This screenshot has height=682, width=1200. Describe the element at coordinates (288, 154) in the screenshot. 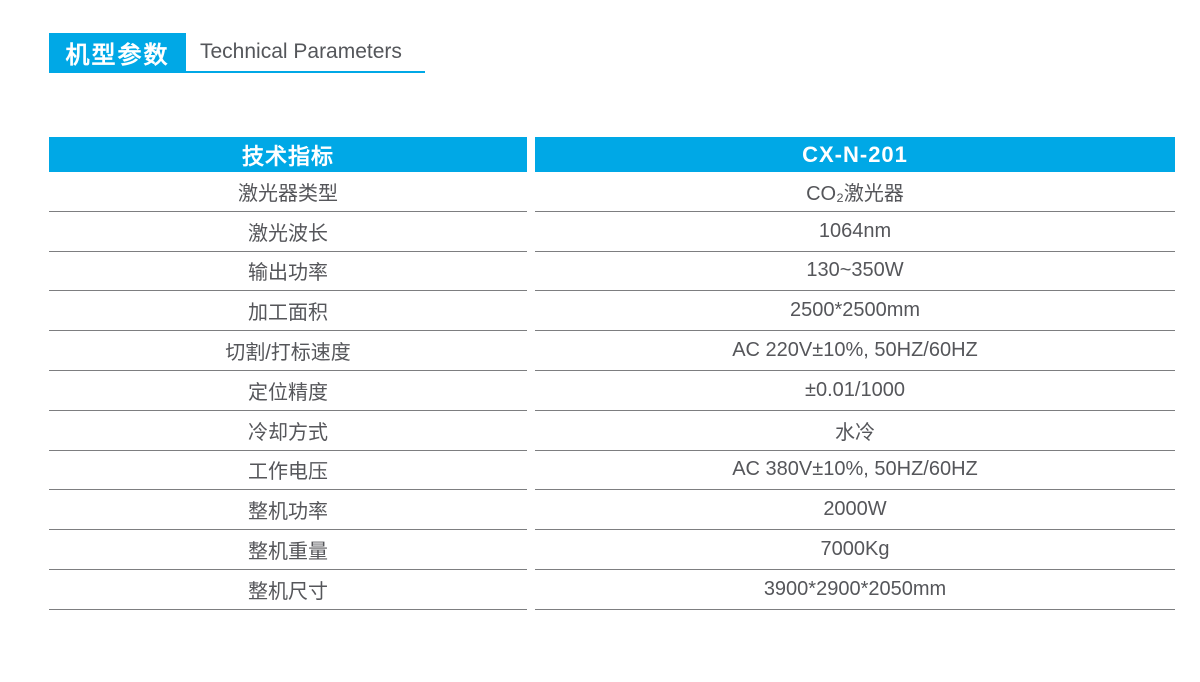

I see `column-header-indicator: 技术指标` at that location.